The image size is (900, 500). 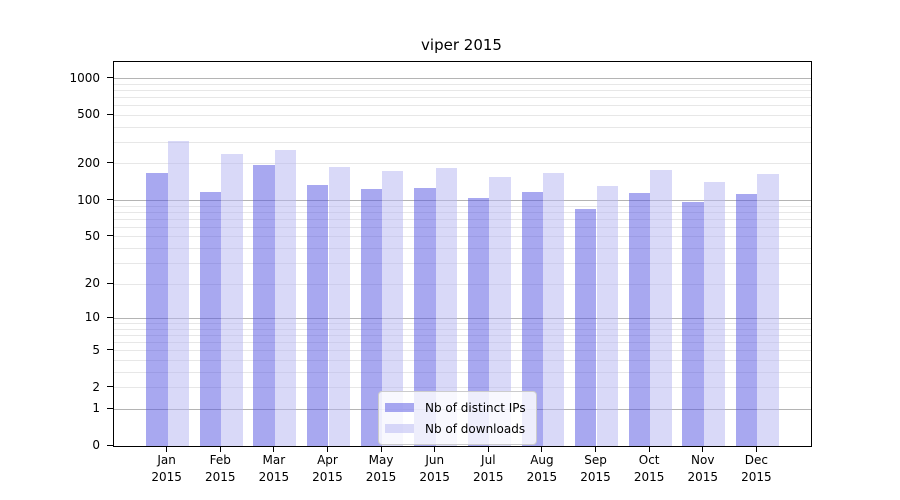 I want to click on legend-swatch-distinct-ips, so click(x=399, y=407).